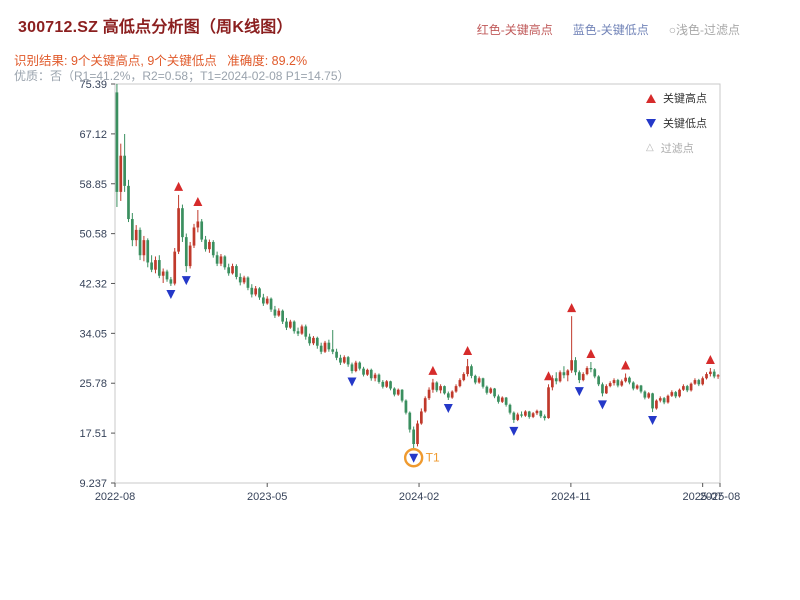  What do you see at coordinates (650, 147) in the screenshot?
I see `filtered-point-icon: △` at bounding box center [650, 147].